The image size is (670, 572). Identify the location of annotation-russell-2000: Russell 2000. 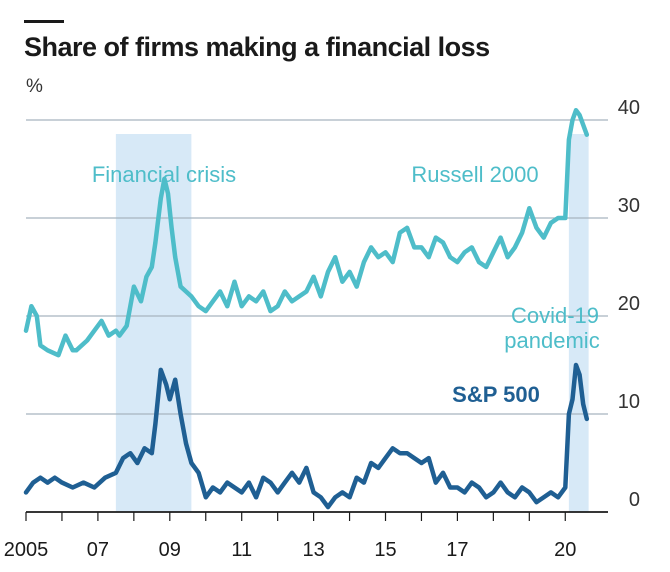
(474, 174).